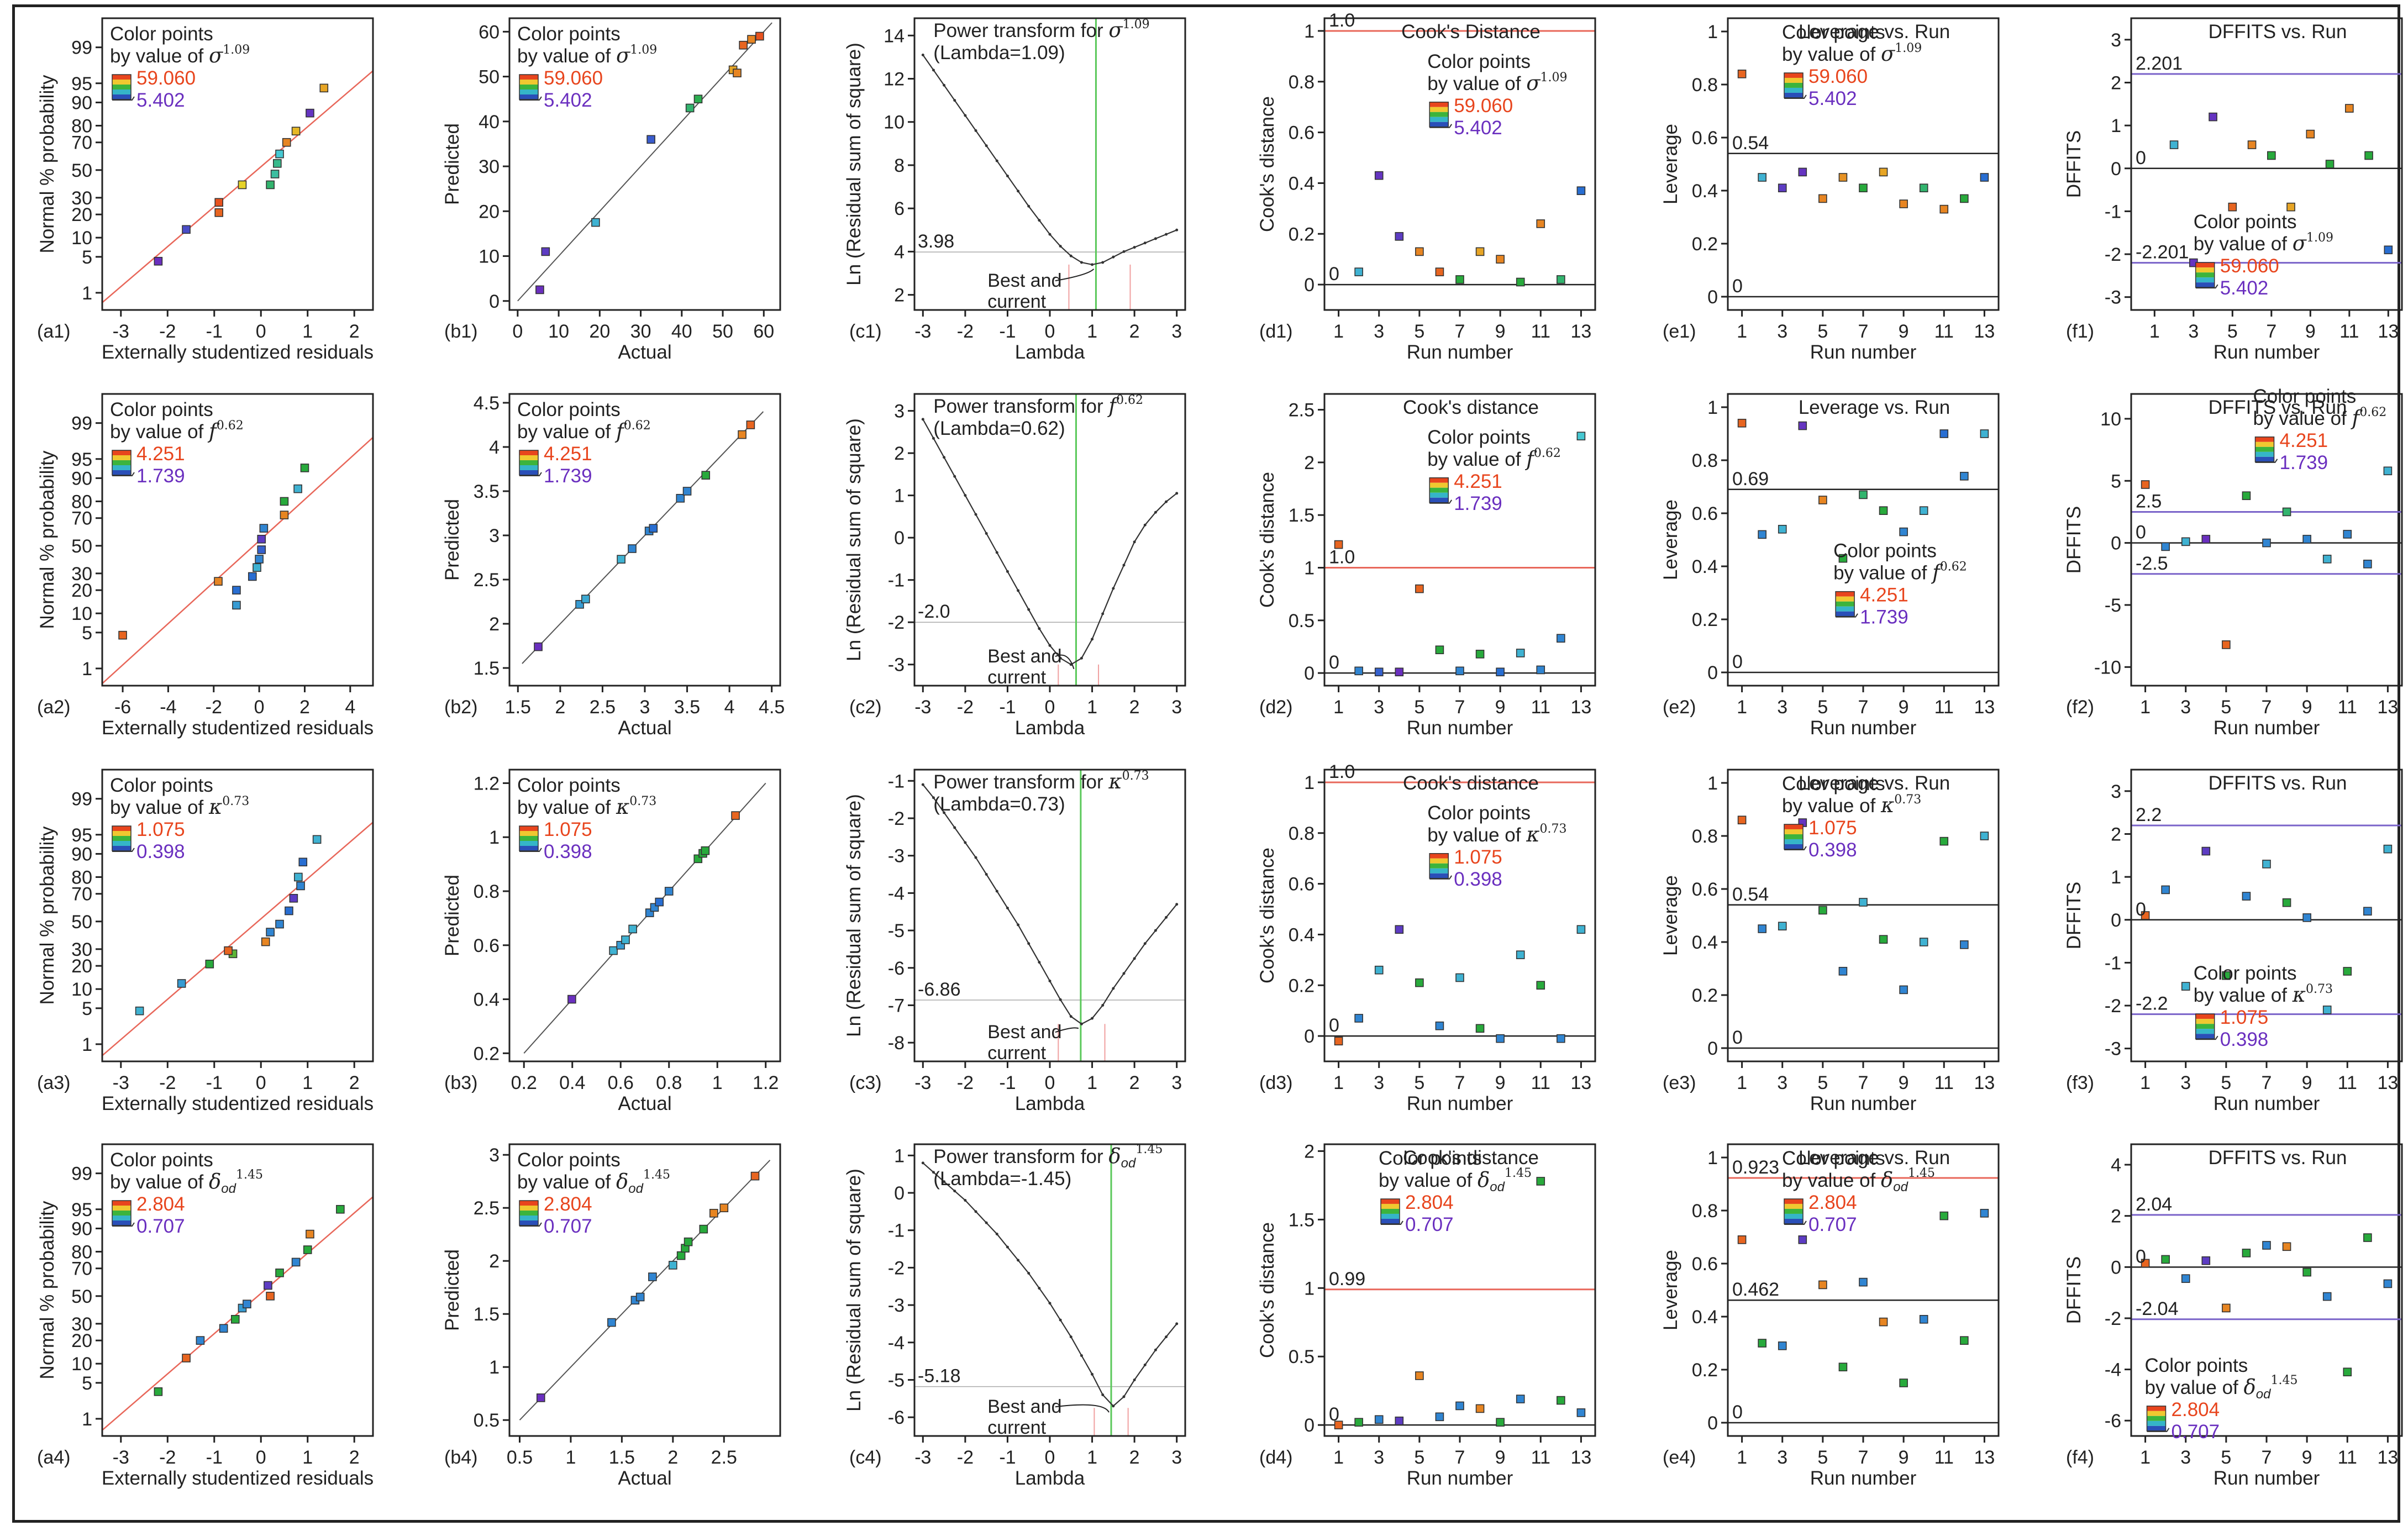  Describe the element at coordinates (487, 783) in the screenshot. I see `y-tick-label: 1.2` at that location.